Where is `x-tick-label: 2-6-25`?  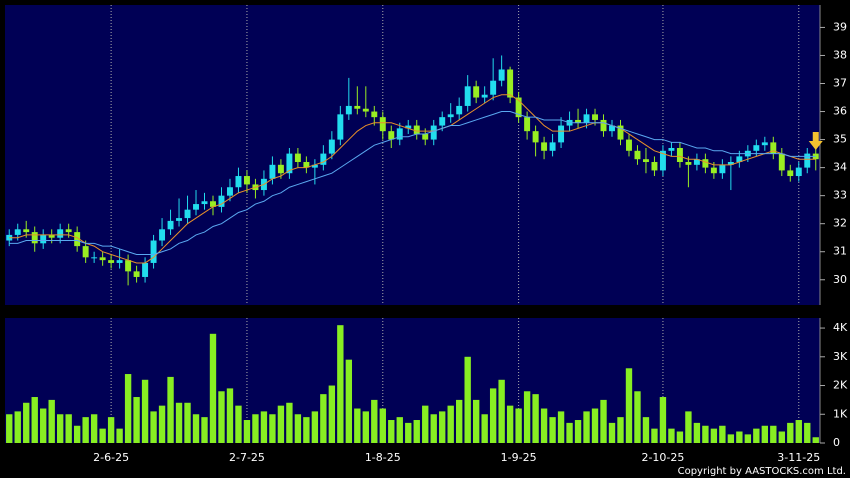
x-tick-label: 2-6-25 is located at coordinates (111, 457).